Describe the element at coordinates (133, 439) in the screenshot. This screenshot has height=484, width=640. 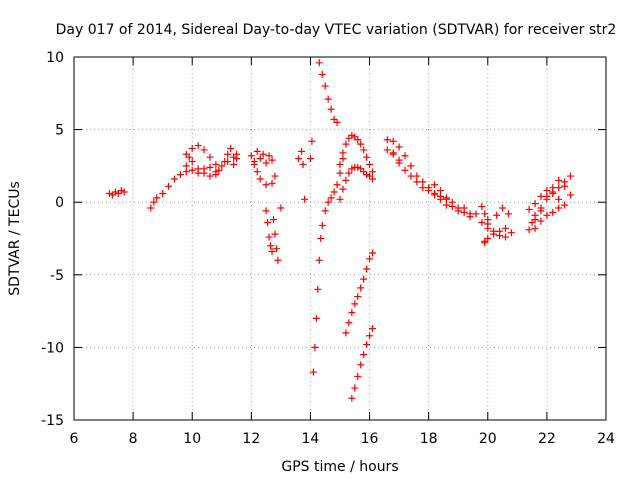
I see `x-tick-label: 8` at that location.